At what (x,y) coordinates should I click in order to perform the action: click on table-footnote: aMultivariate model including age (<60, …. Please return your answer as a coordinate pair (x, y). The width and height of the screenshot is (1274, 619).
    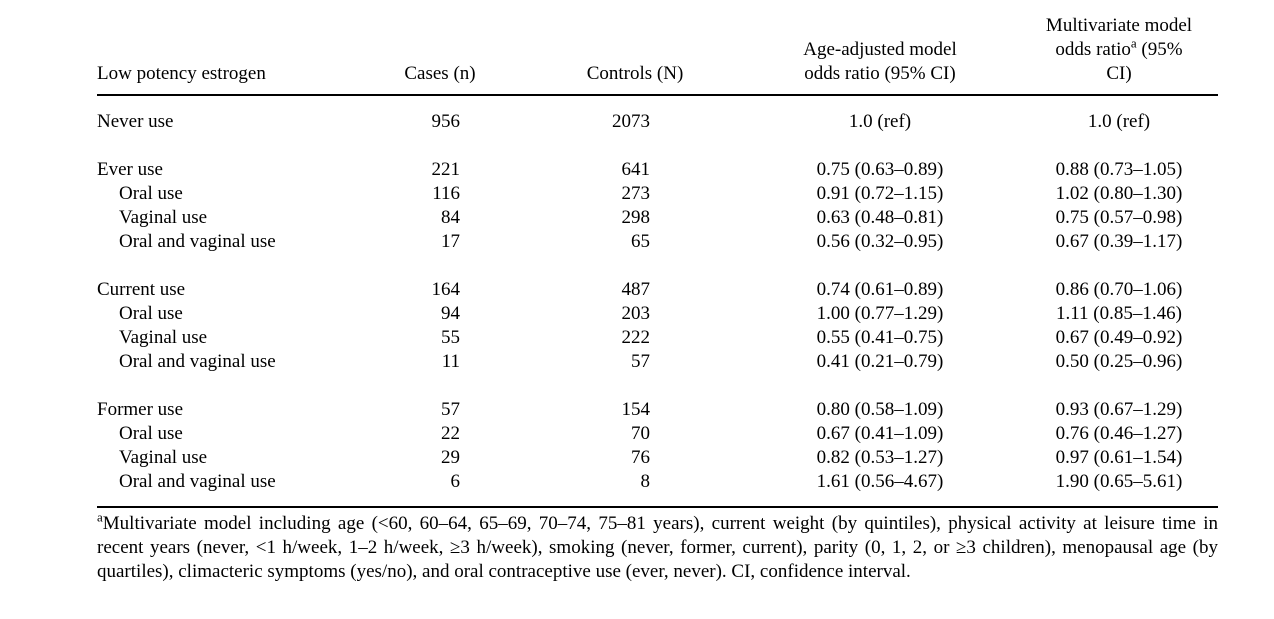
    Looking at the image, I should click on (657, 546).